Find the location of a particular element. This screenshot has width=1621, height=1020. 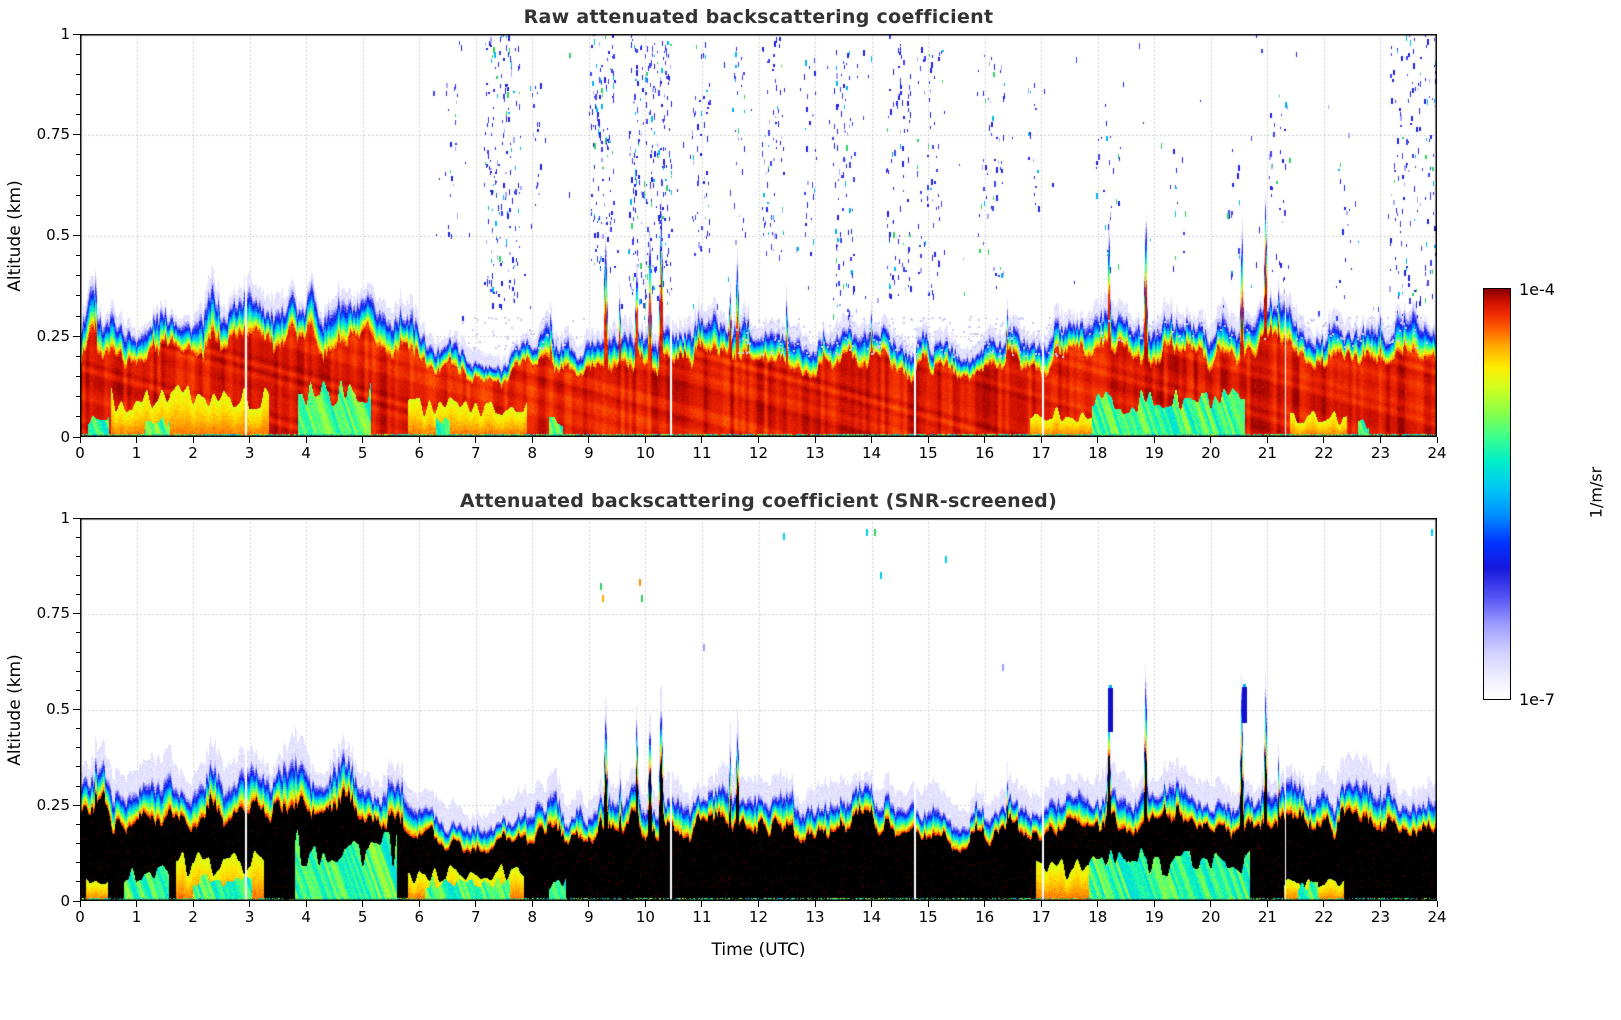

x-tick-label: 9 is located at coordinates (589, 453).